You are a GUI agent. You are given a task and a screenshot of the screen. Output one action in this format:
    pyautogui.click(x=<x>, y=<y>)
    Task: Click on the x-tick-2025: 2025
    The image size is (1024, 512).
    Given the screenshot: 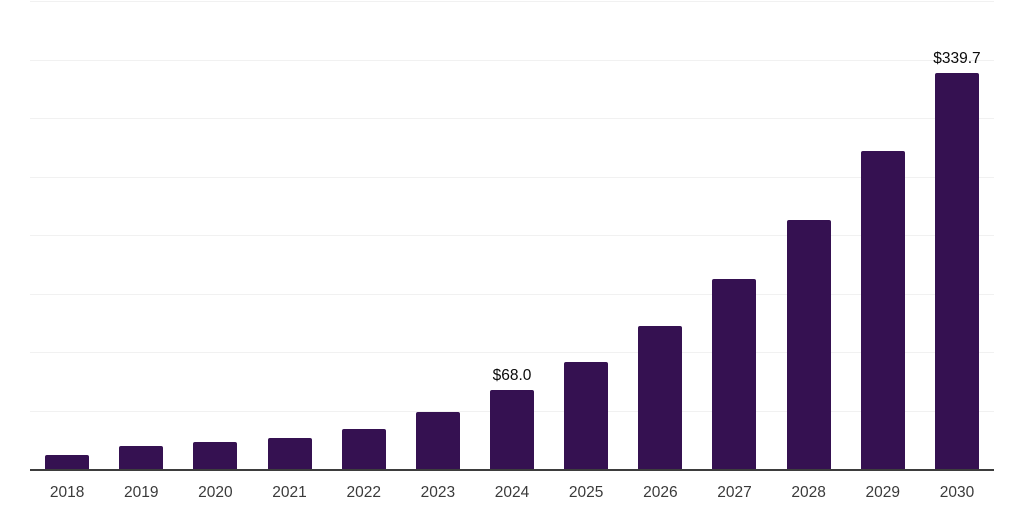 What is the action you would take?
    pyautogui.click(x=586, y=492)
    